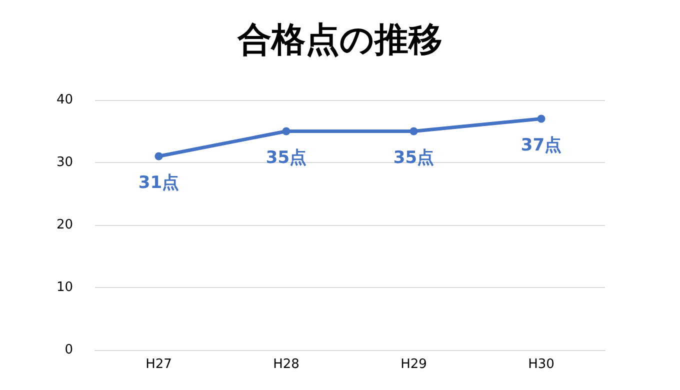 The image size is (680, 390). Describe the element at coordinates (68, 350) in the screenshot. I see `y-tick-label: 0` at that location.